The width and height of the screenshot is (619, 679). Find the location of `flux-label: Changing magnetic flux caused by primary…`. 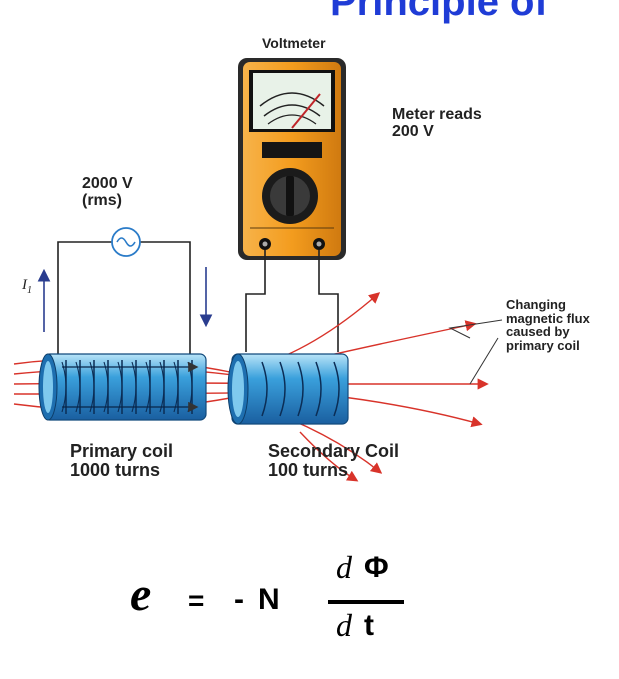

flux-label: Changing magnetic flux caused by primary… is located at coordinates (548, 325).